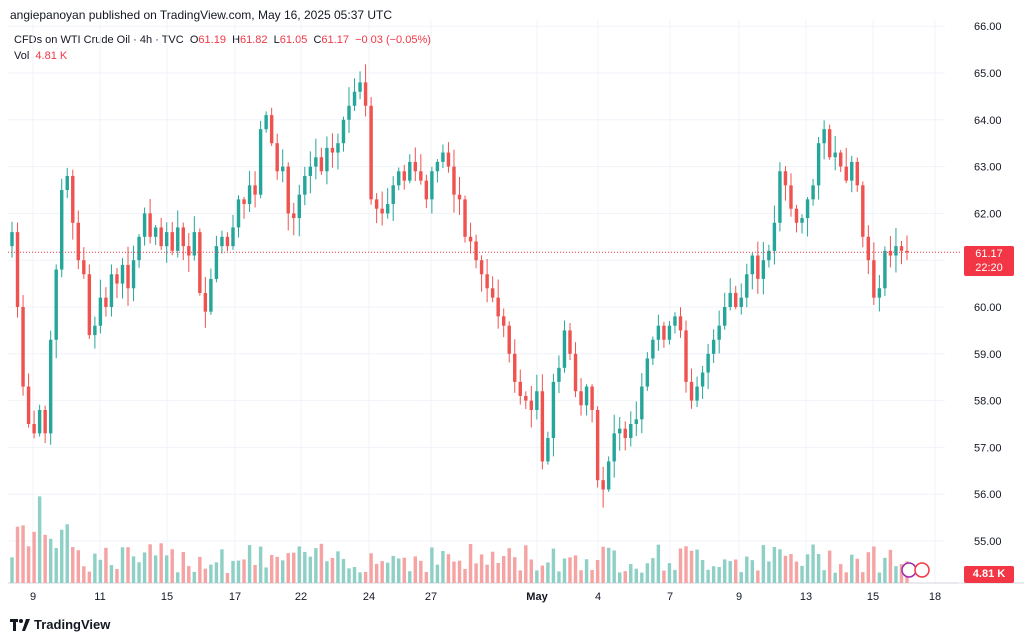 The width and height of the screenshot is (1024, 642). What do you see at coordinates (988, 308) in the screenshot?
I see `price-tick-label: 60.00` at bounding box center [988, 308].